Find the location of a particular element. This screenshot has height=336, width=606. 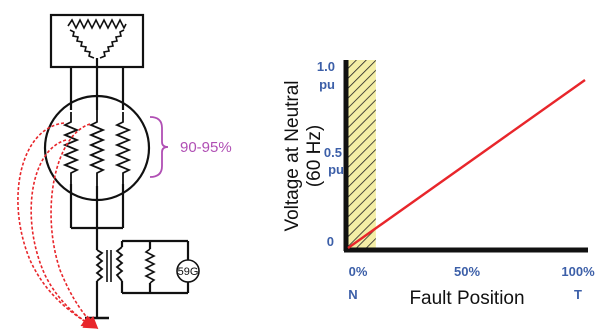

grounding-transformer-secondary is located at coordinates (119, 264).